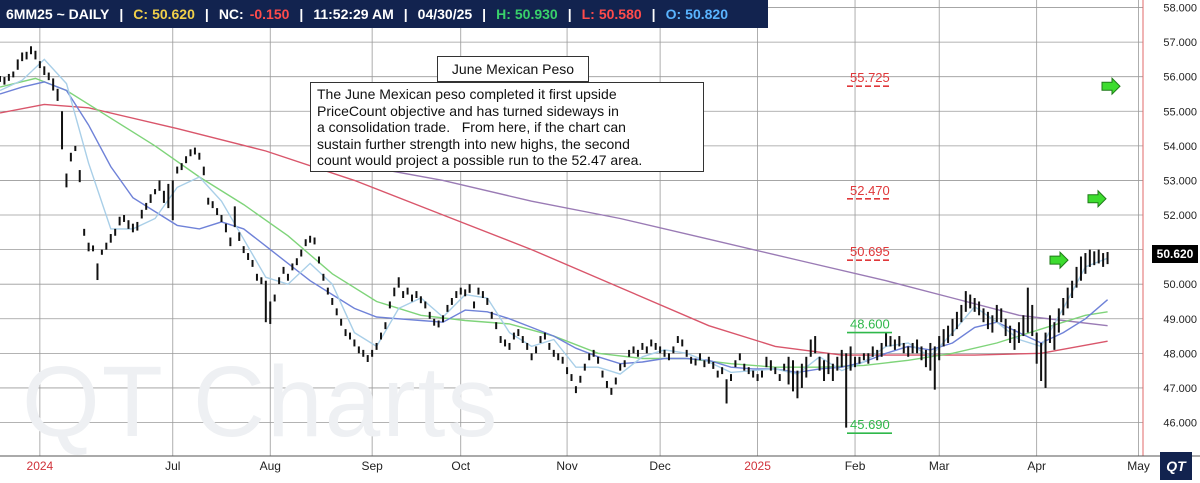 This screenshot has width=1200, height=483. What do you see at coordinates (460, 466) in the screenshot?
I see `x-tick-label: Oct` at bounding box center [460, 466].